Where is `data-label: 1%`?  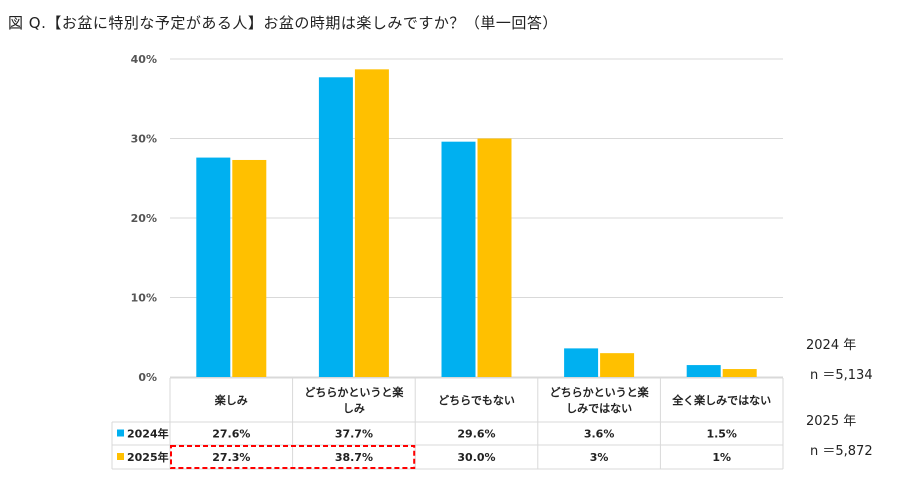
data-label: 1% is located at coordinates (721, 457).